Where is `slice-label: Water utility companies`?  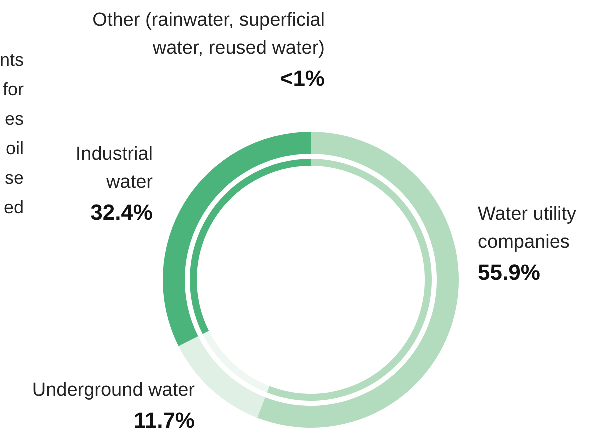
slice-label: Water utility companies is located at coordinates (528, 228).